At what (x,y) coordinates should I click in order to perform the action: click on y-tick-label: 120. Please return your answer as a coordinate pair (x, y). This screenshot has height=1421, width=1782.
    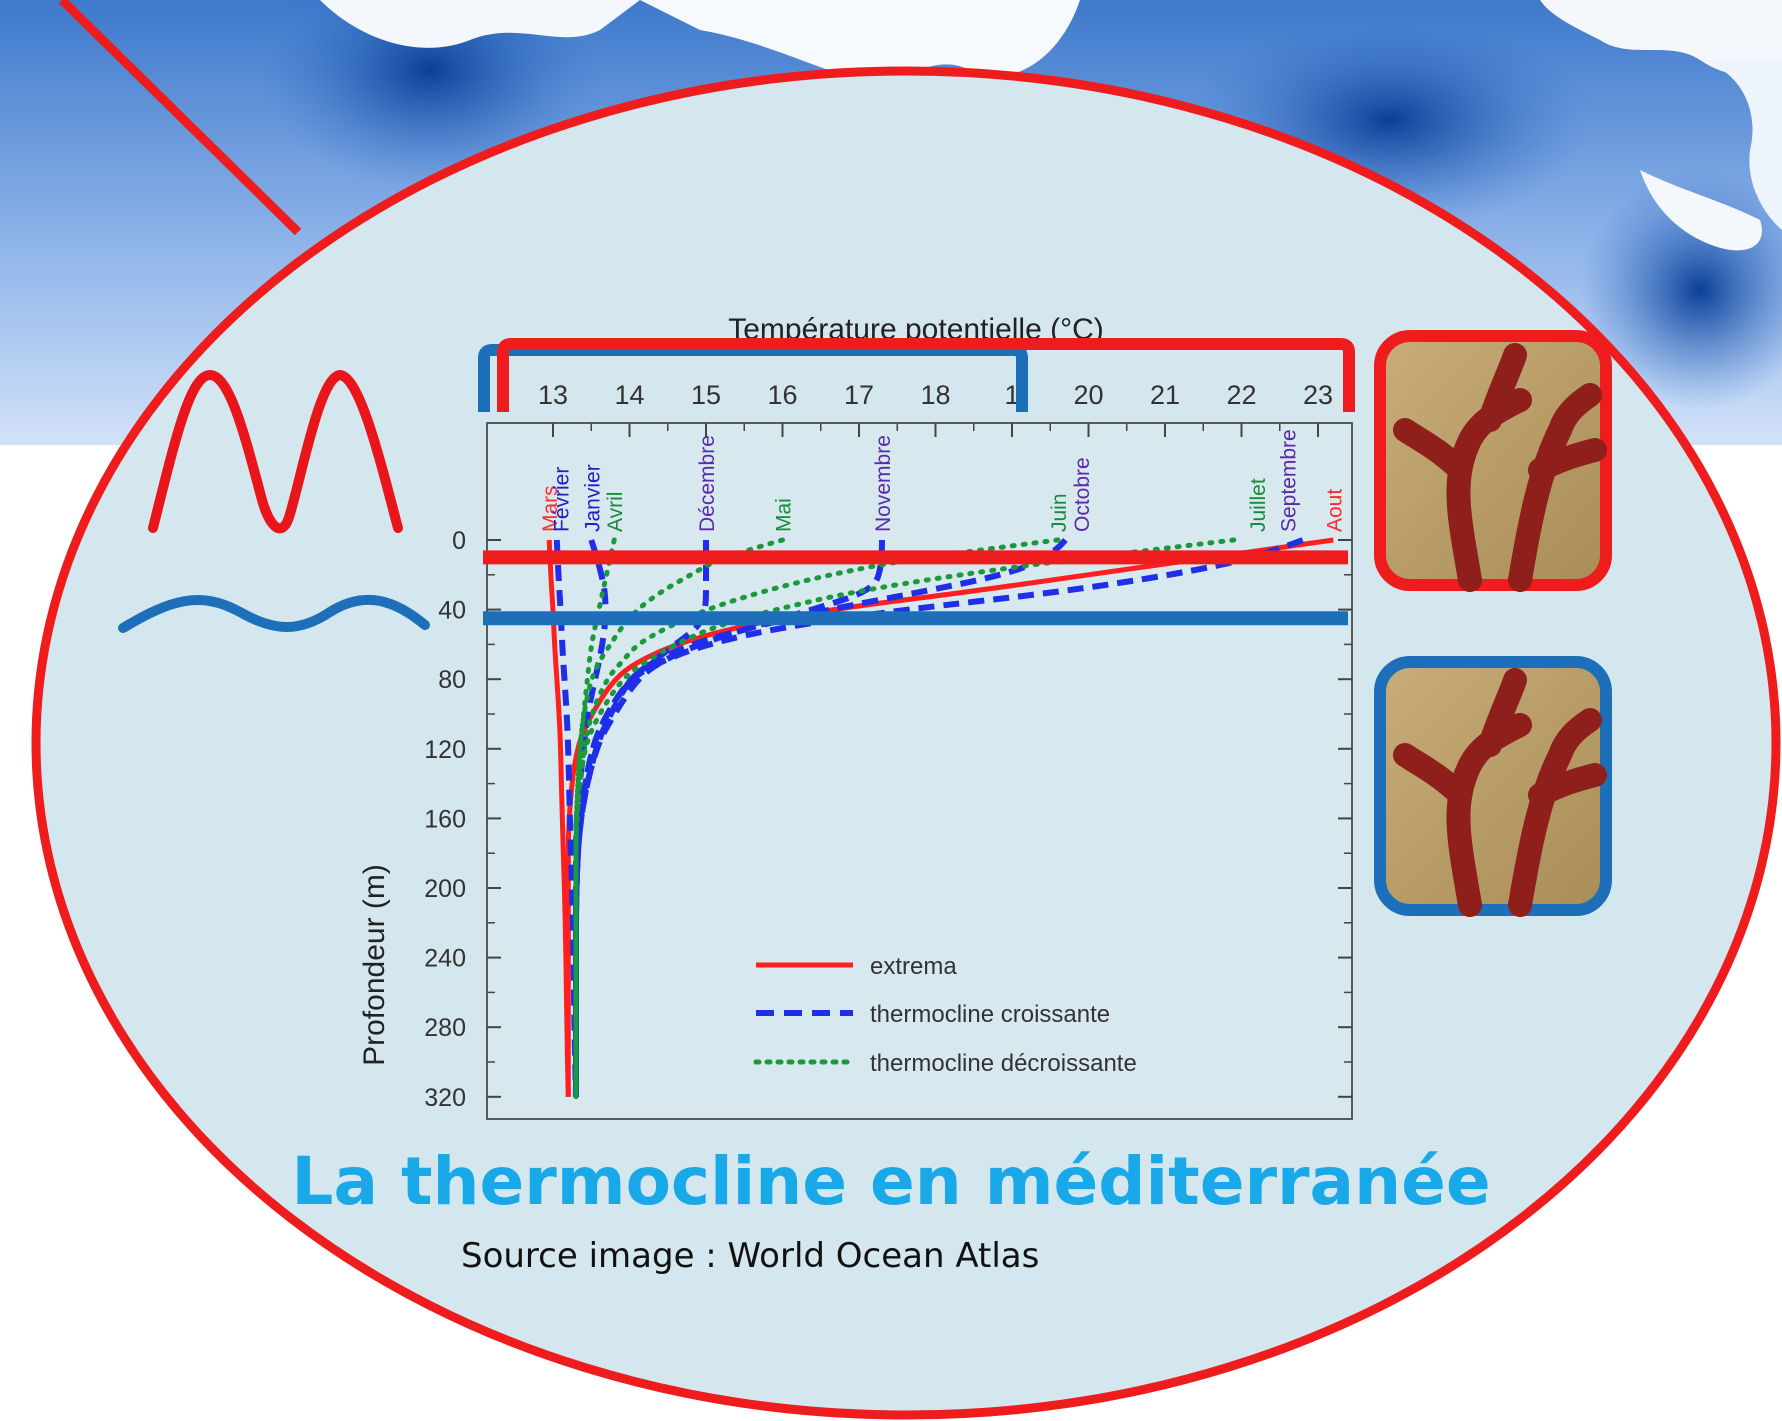
    Looking at the image, I should click on (445, 750).